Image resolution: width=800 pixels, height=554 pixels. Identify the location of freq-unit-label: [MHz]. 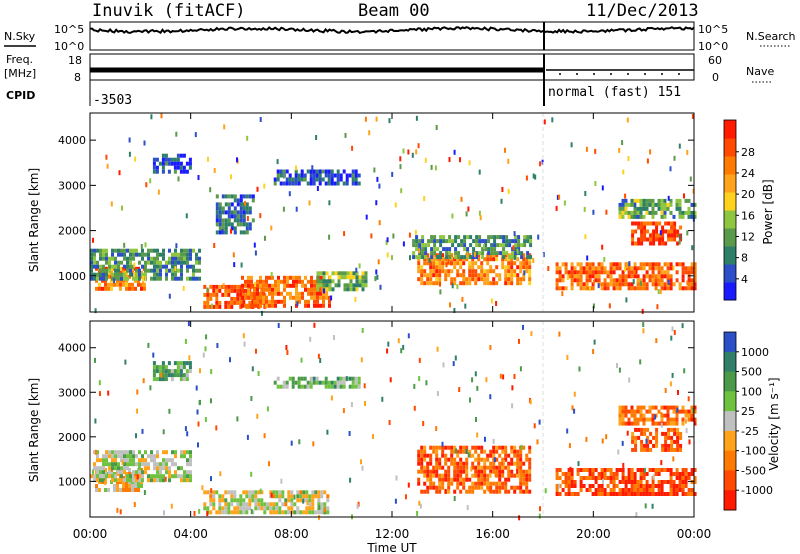
(20, 73).